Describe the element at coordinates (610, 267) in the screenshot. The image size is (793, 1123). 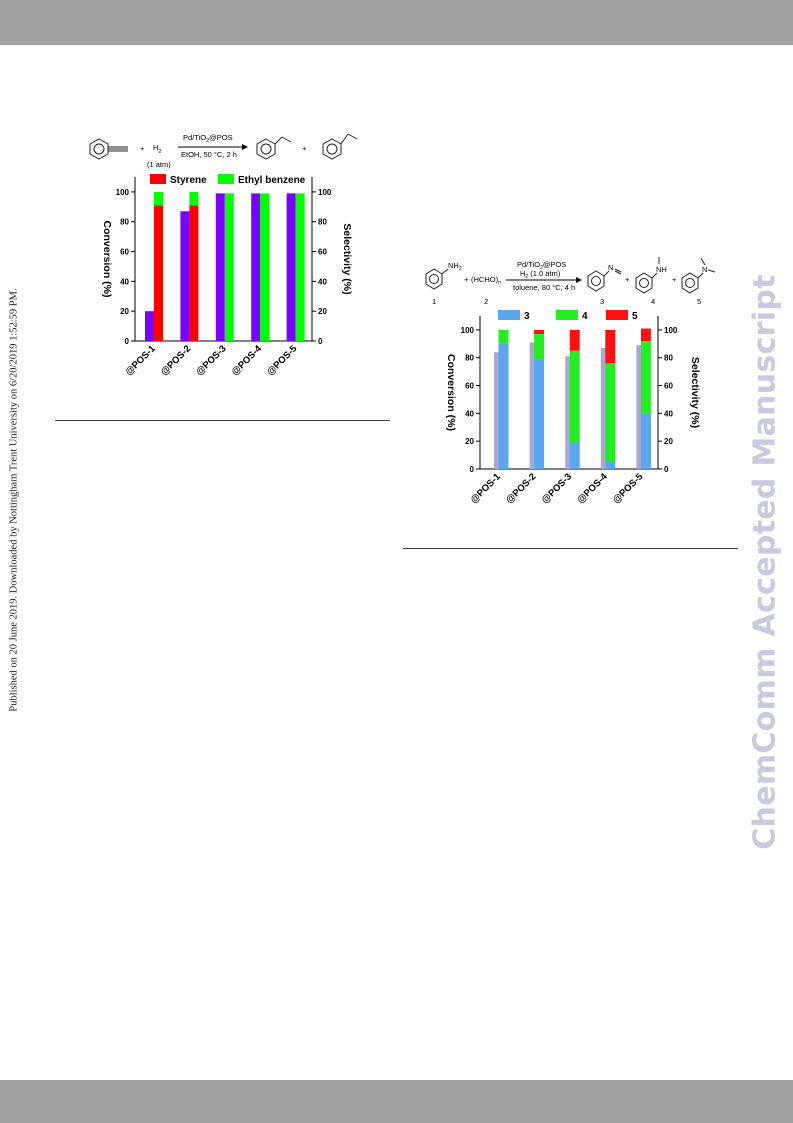
I see `svg-text: N` at that location.